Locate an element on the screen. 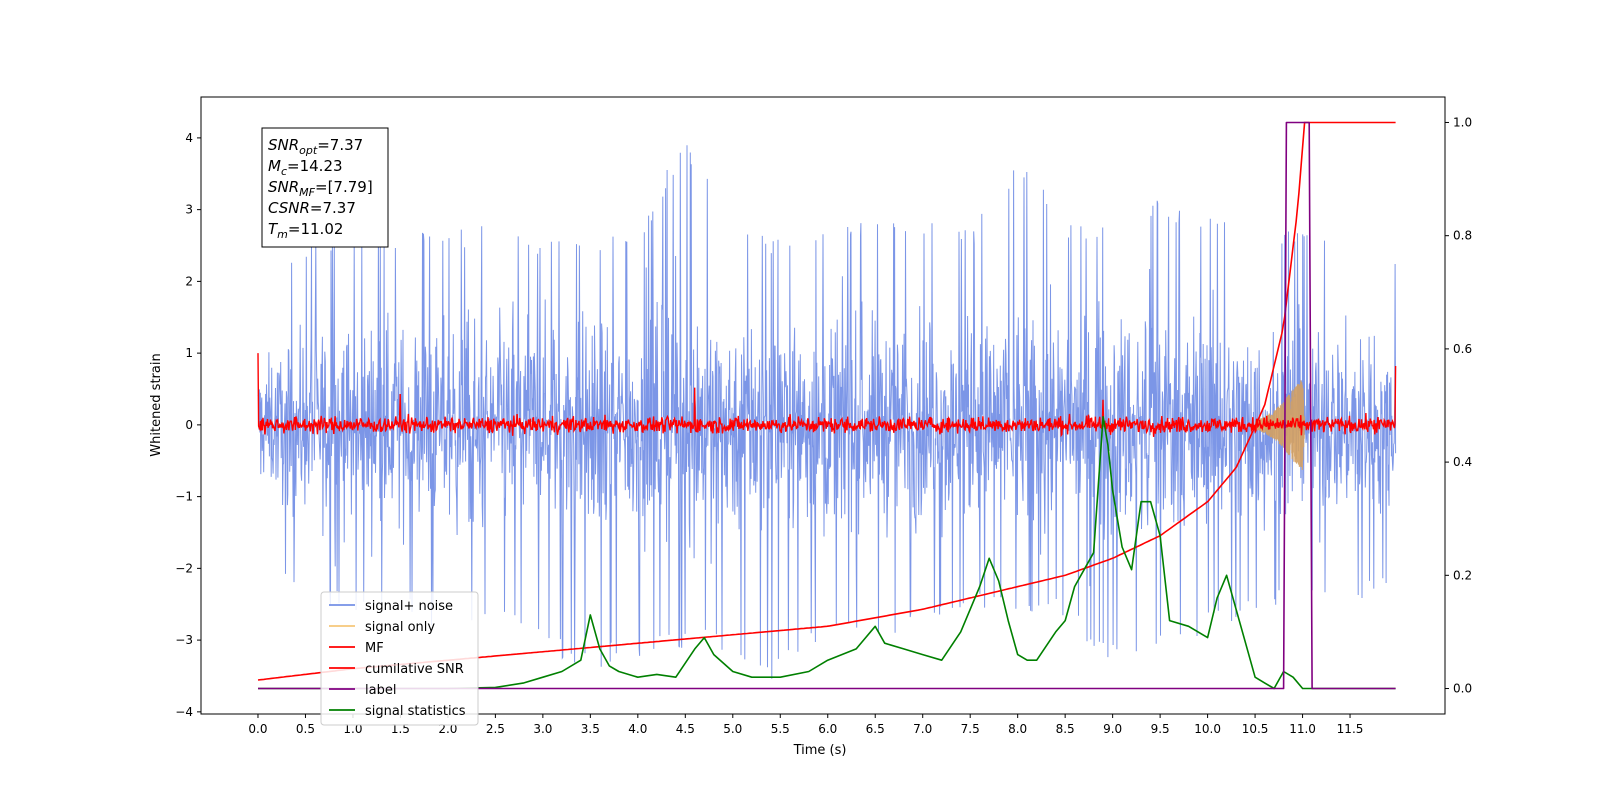 Image resolution: width=1600 pixels, height=804 pixels. x-axis-label: Time (s) is located at coordinates (820, 750).